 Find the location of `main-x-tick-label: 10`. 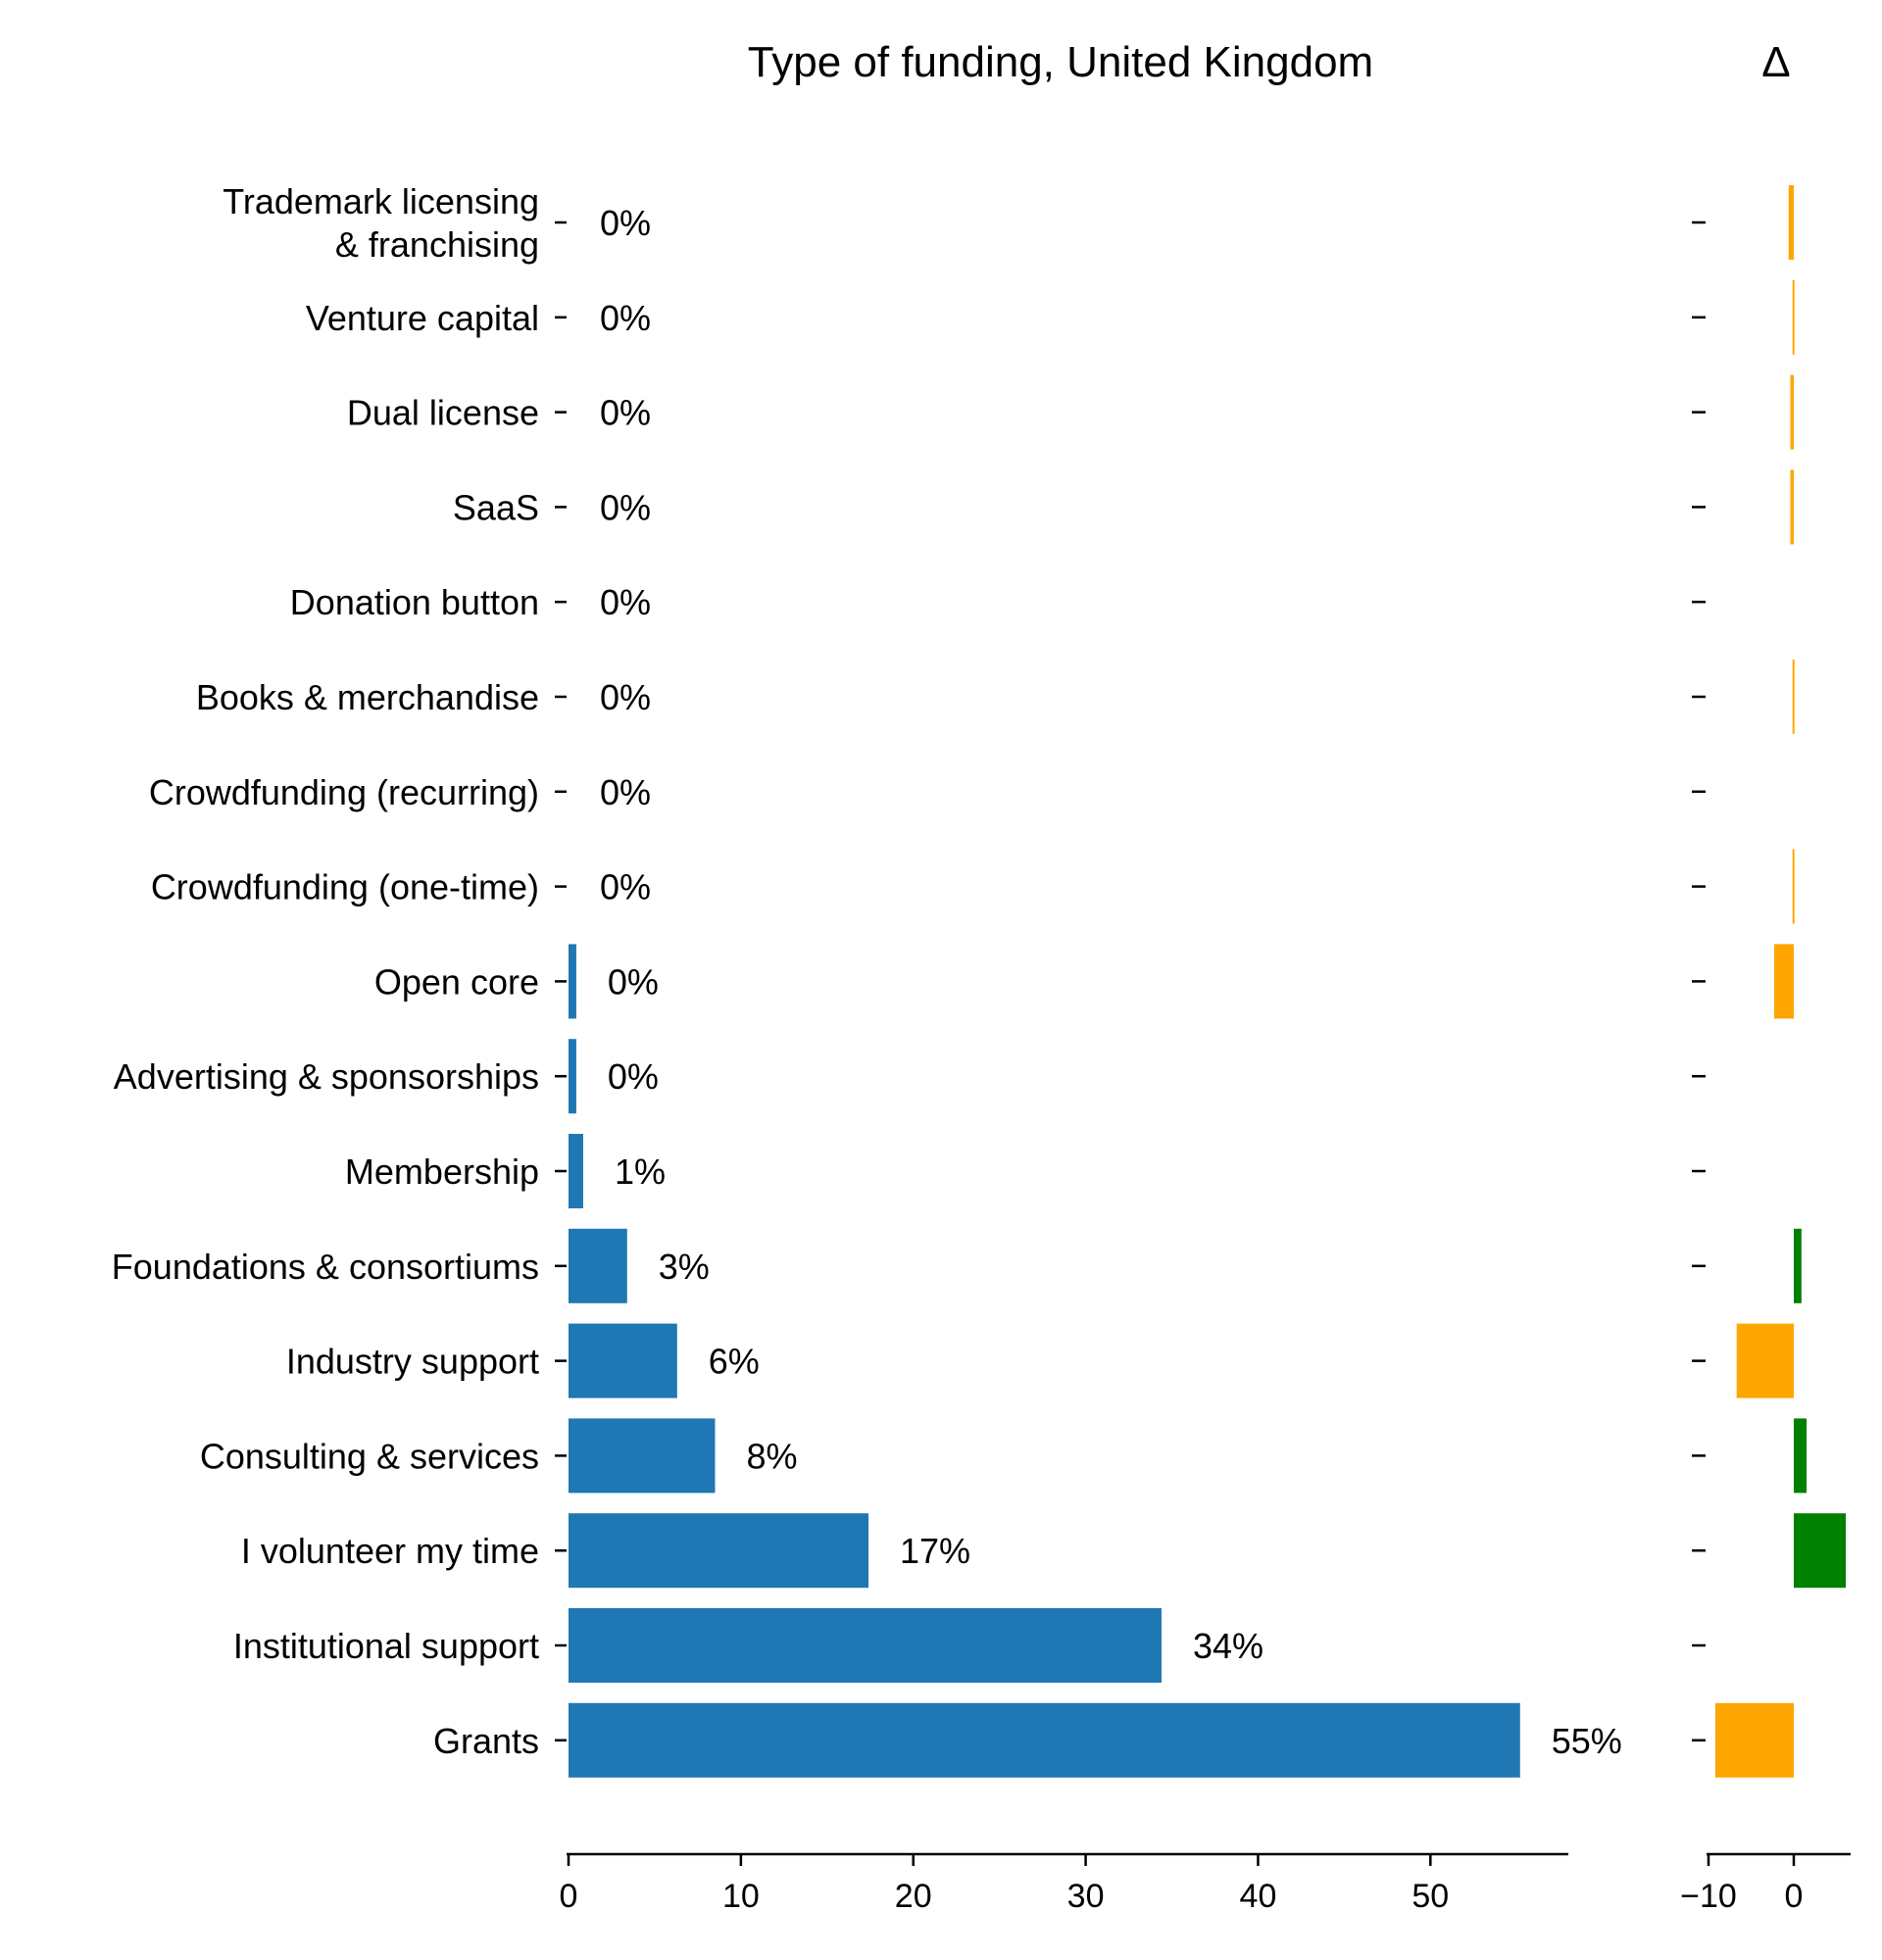

main-x-tick-label: 10 is located at coordinates (741, 1896).